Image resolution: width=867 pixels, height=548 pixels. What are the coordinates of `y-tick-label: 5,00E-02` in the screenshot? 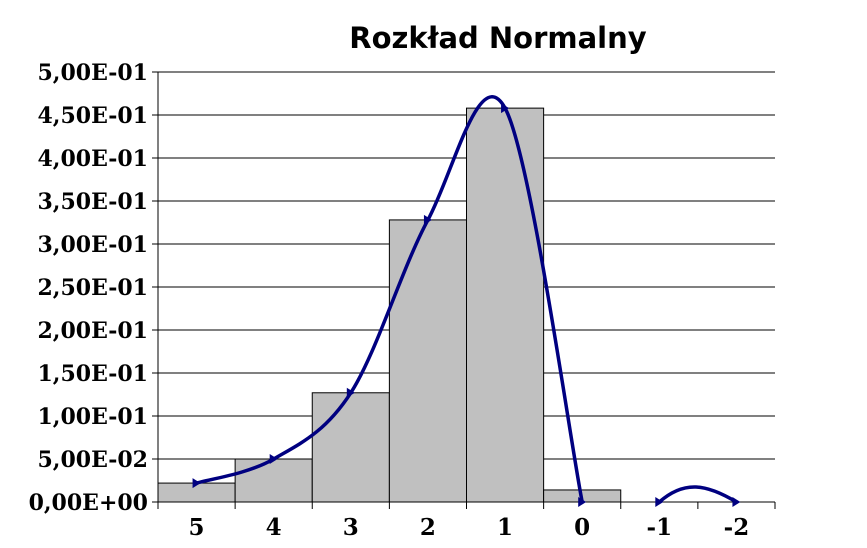 It's located at (92, 460).